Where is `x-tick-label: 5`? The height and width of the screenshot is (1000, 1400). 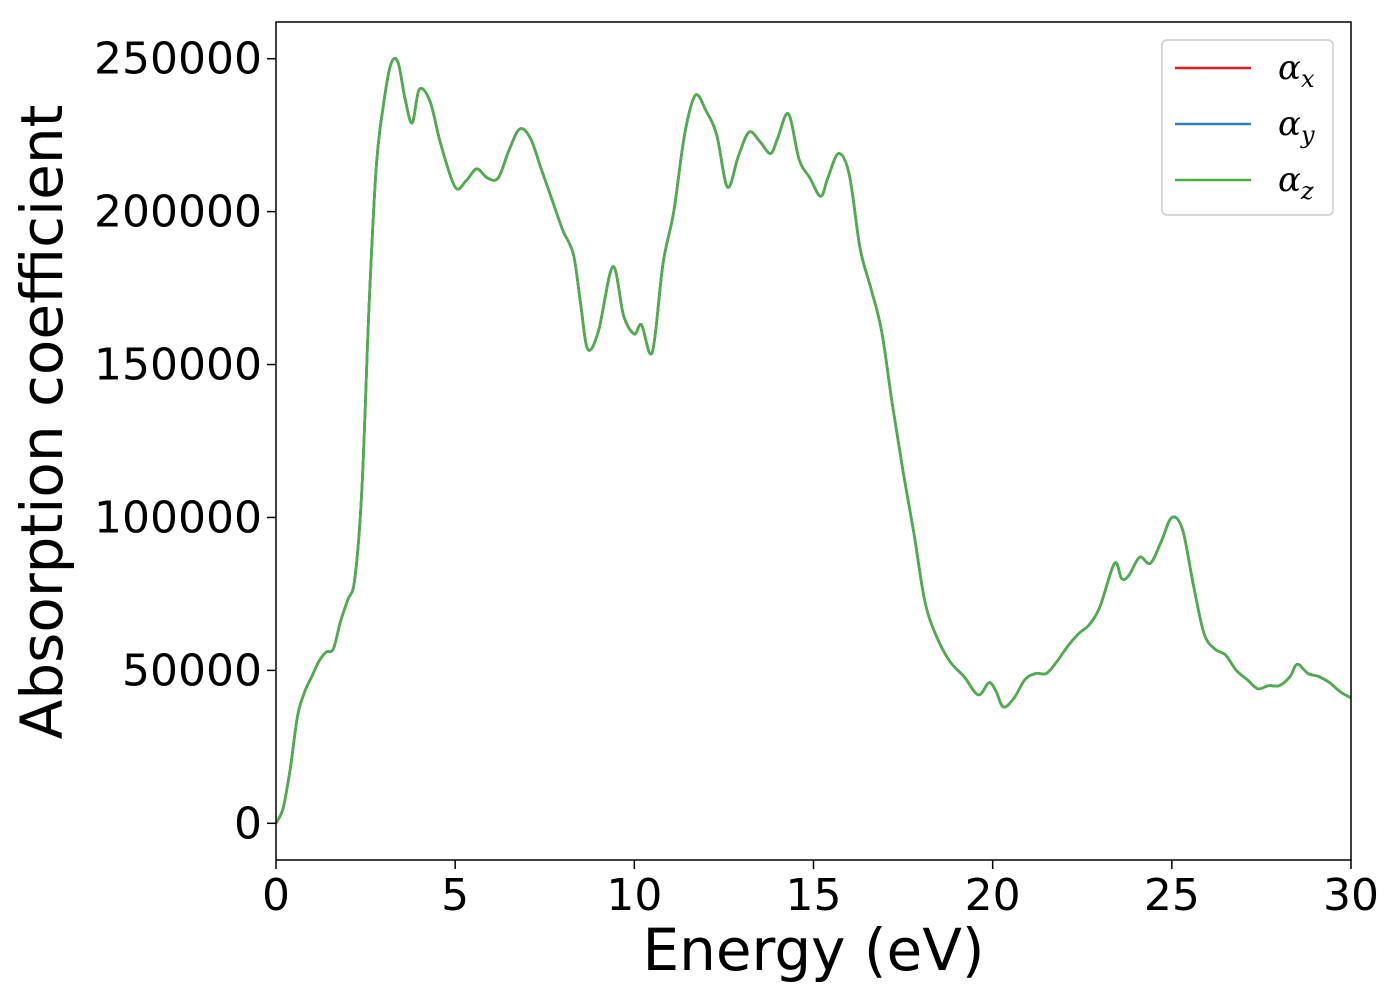 x-tick-label: 5 is located at coordinates (455, 895).